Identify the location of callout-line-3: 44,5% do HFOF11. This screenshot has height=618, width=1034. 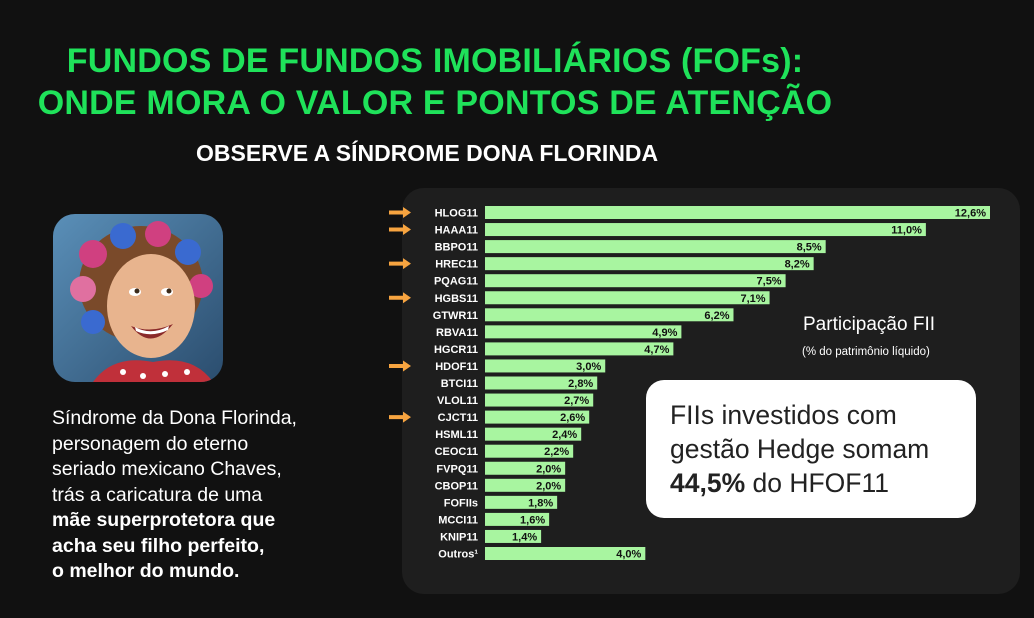
(813, 483).